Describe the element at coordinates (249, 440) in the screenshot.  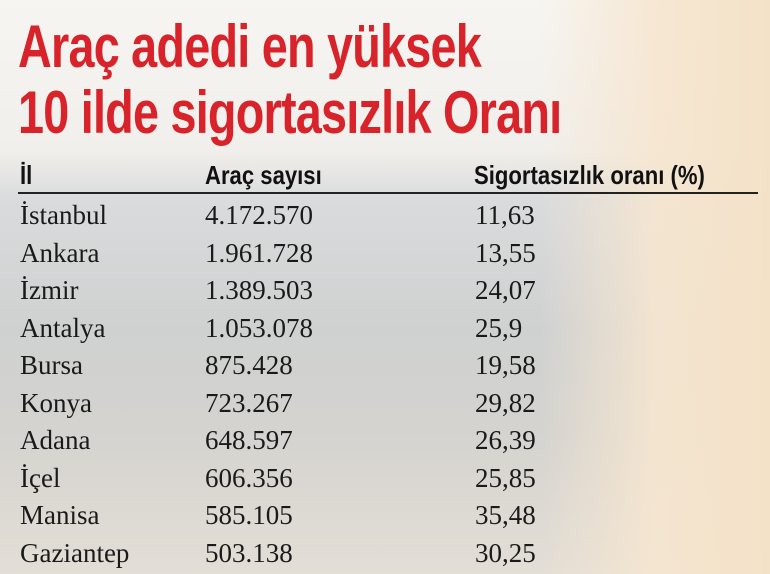
I see `table-cell: 648.597` at that location.